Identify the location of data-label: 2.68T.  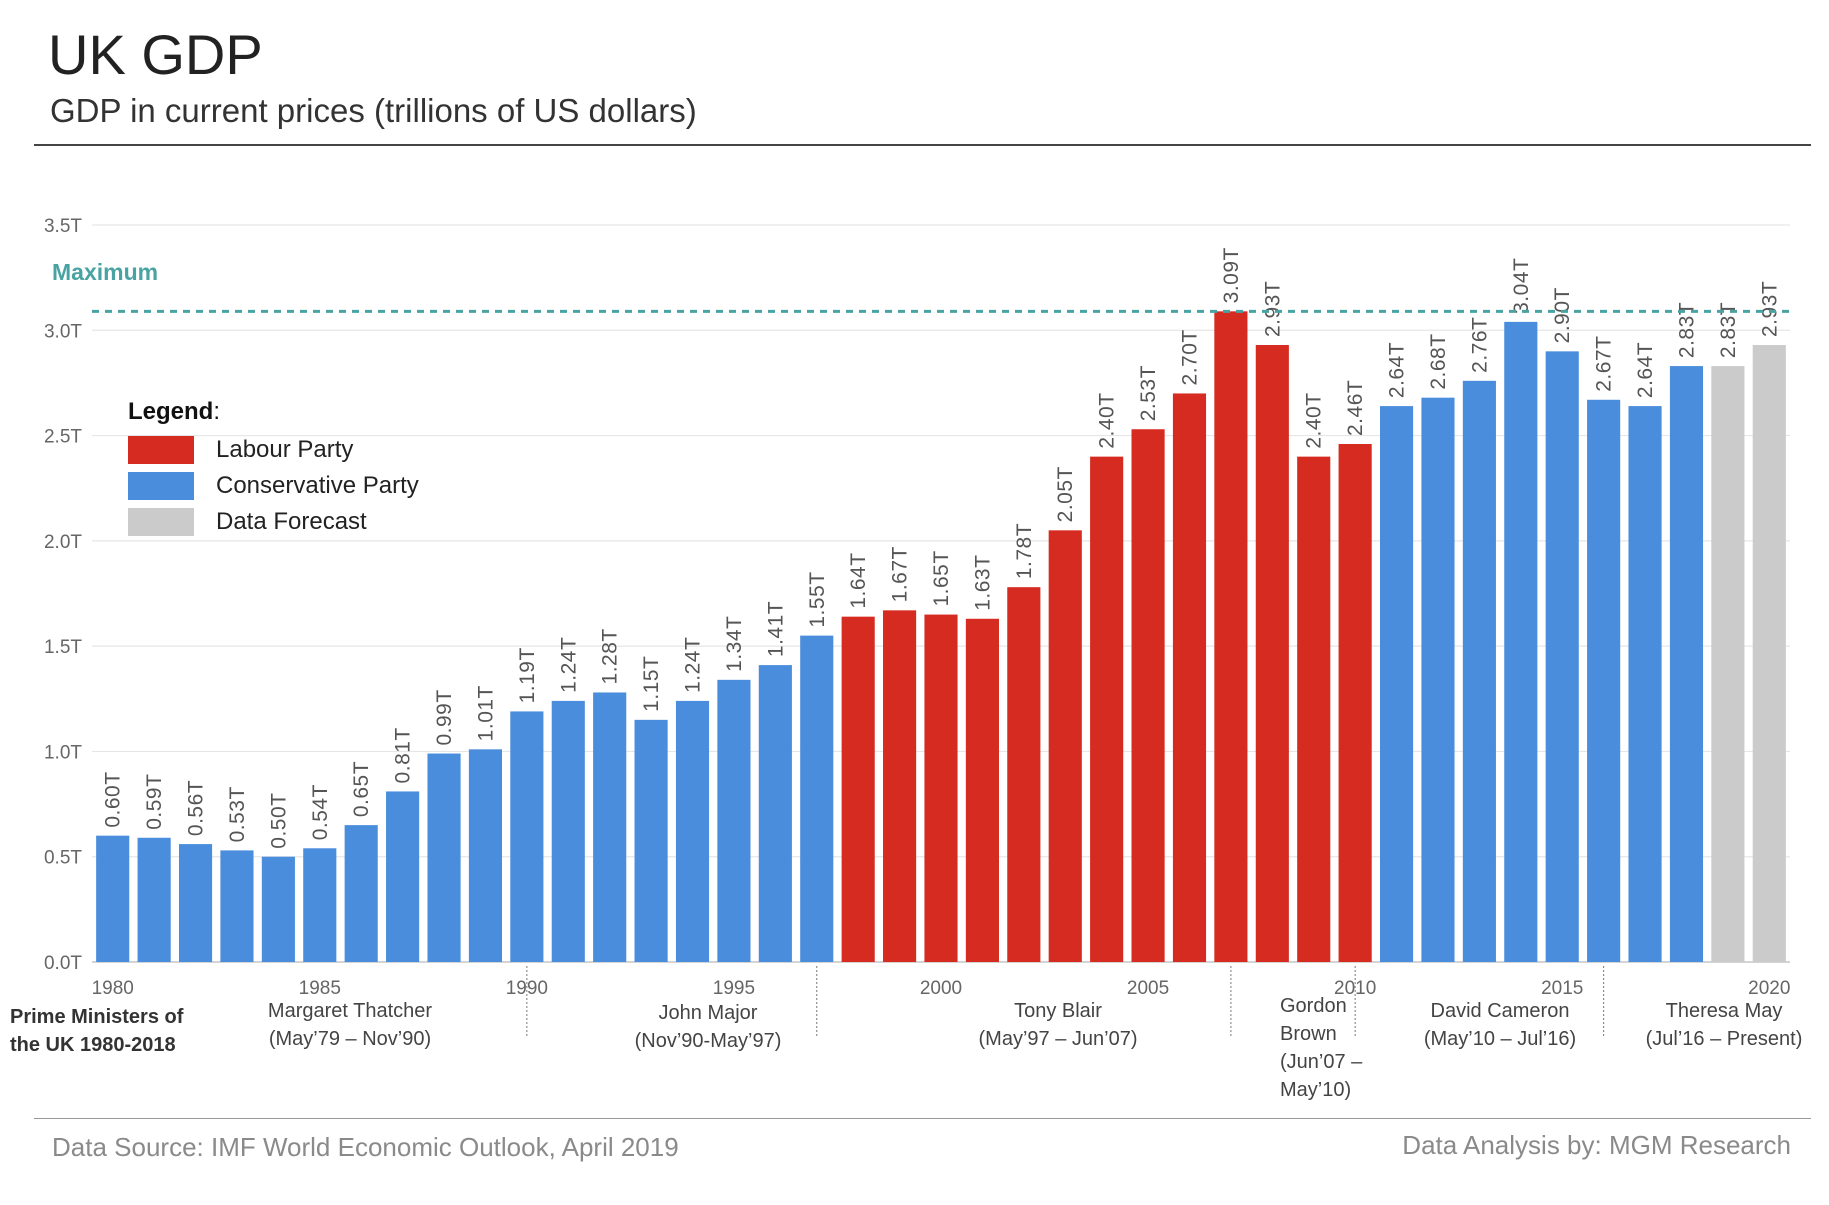
(1438, 361).